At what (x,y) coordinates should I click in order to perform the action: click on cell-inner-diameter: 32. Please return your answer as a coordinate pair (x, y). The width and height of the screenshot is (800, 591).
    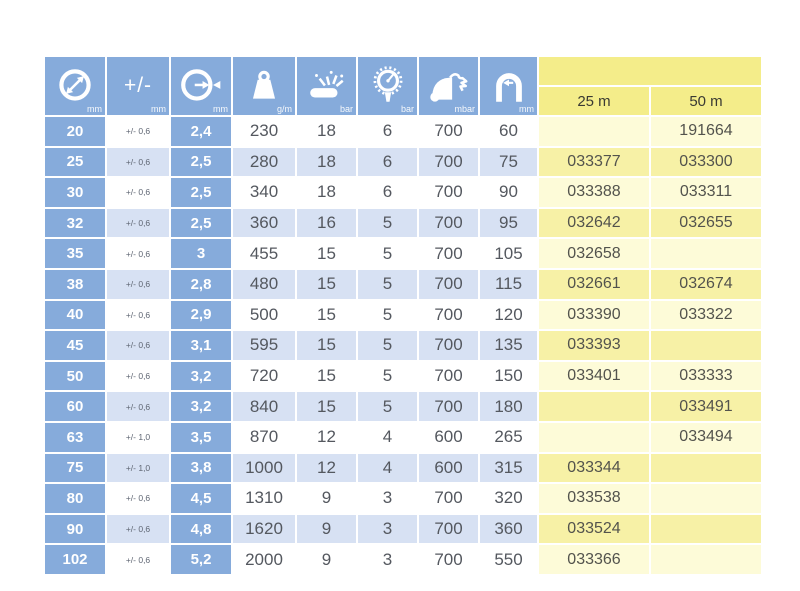
    Looking at the image, I should click on (75, 223).